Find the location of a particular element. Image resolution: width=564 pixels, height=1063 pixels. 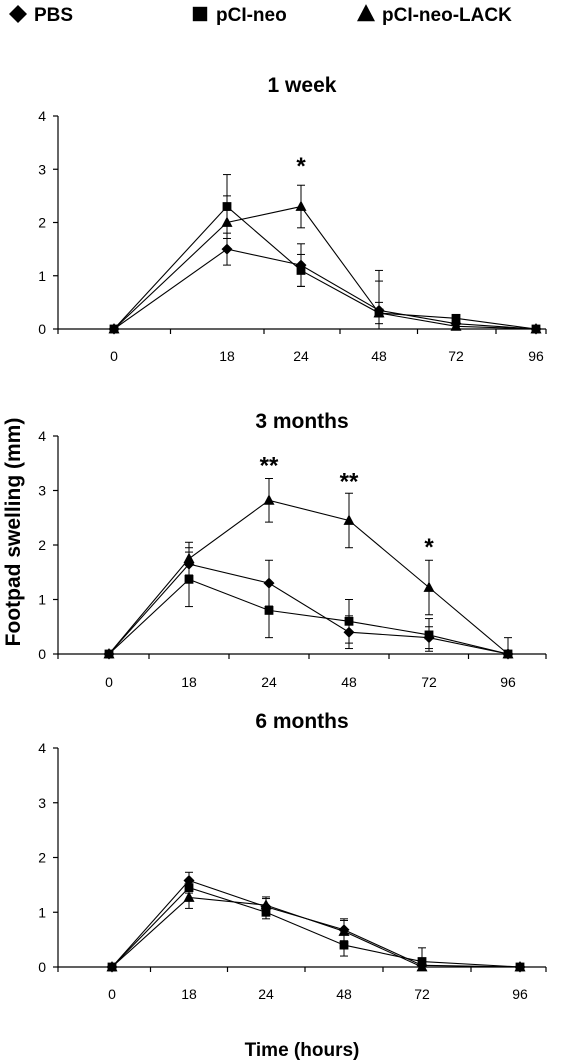

panel-title: 3 months is located at coordinates (301, 421).